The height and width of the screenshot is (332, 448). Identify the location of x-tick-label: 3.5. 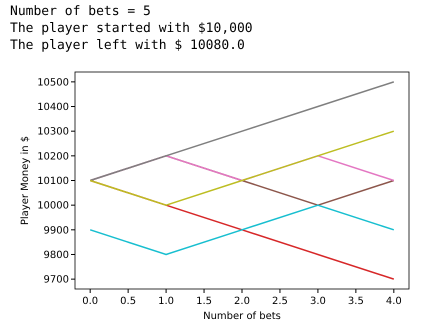
(356, 301).